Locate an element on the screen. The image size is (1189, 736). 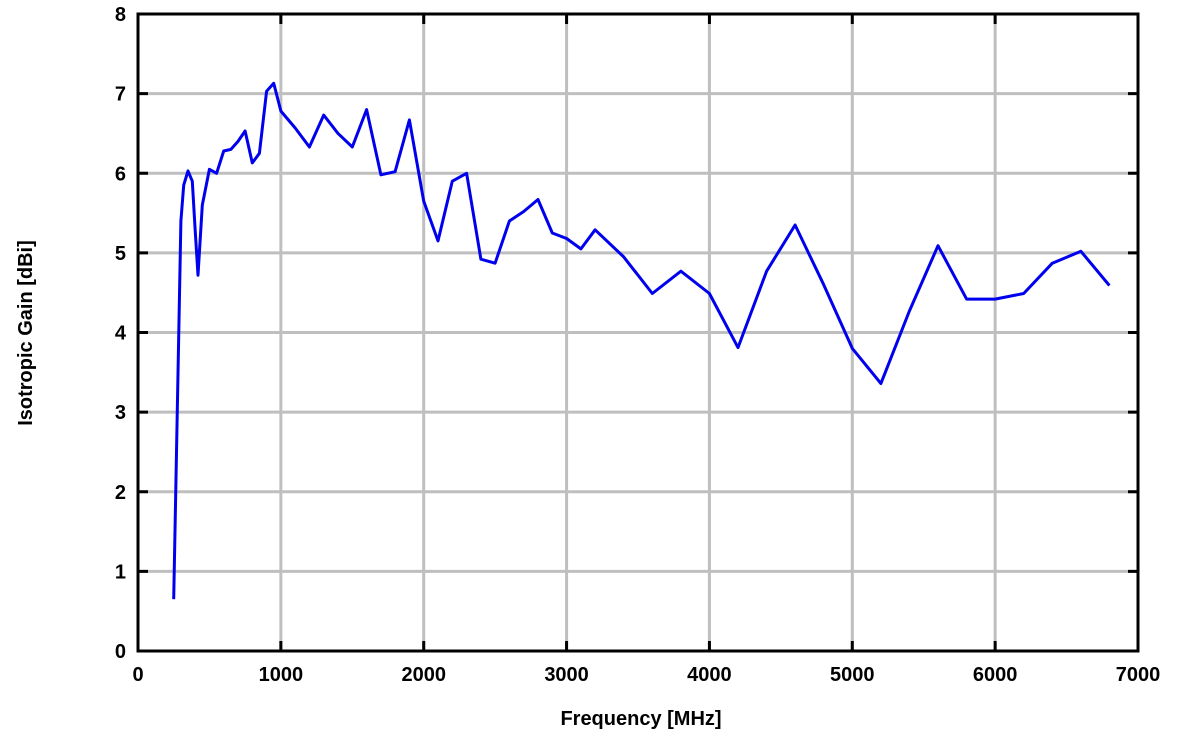
x-tick-label: 3000 is located at coordinates (566, 675).